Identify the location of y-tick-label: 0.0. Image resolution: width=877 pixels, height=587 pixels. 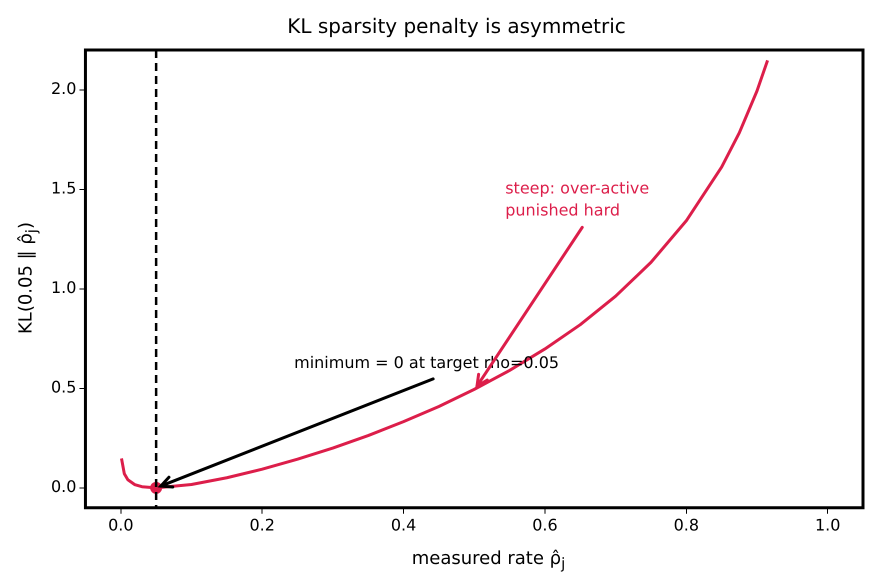
(63, 486).